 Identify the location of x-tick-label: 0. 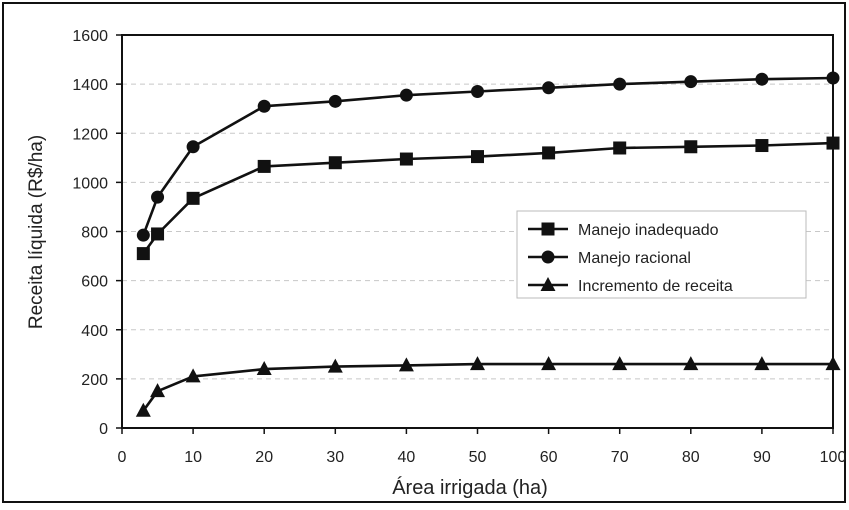
(122, 457).